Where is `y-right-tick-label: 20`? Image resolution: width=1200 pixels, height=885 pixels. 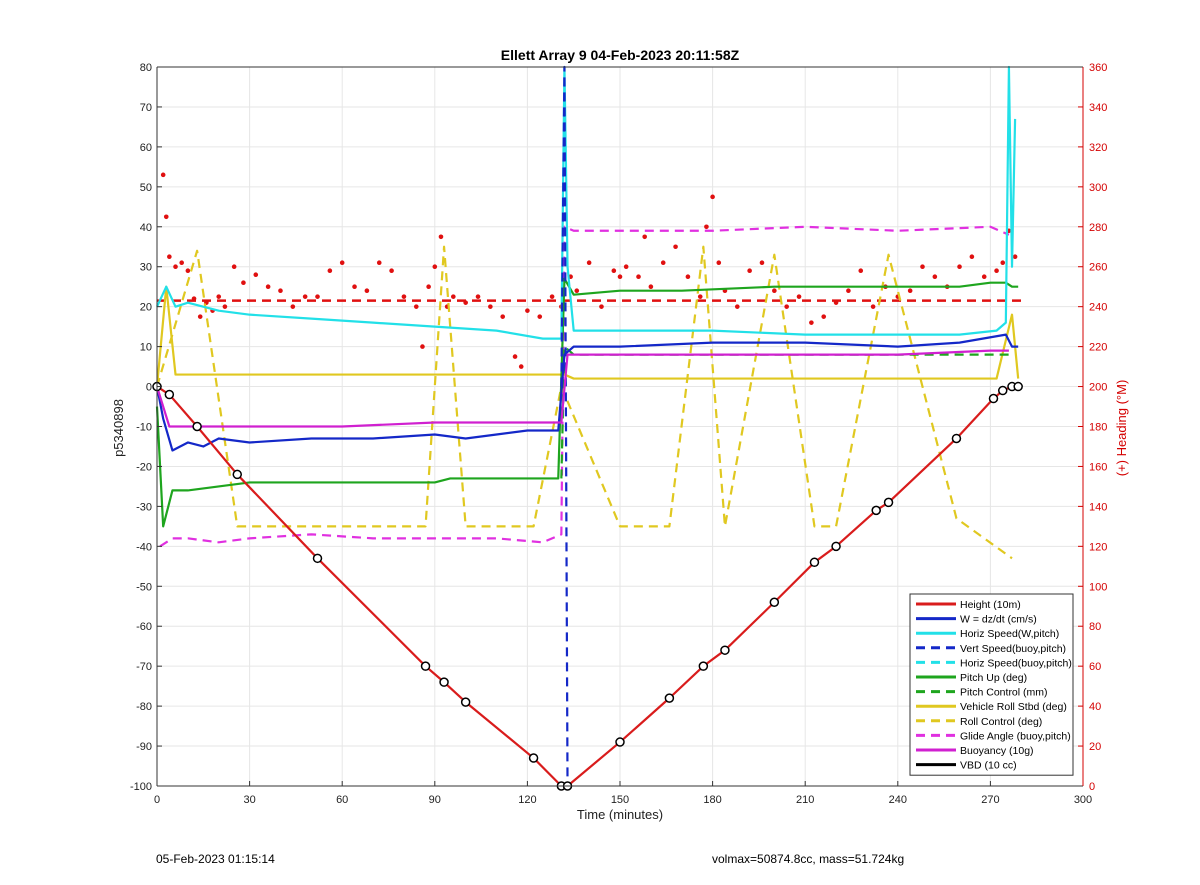 y-right-tick-label: 20 is located at coordinates (1095, 747).